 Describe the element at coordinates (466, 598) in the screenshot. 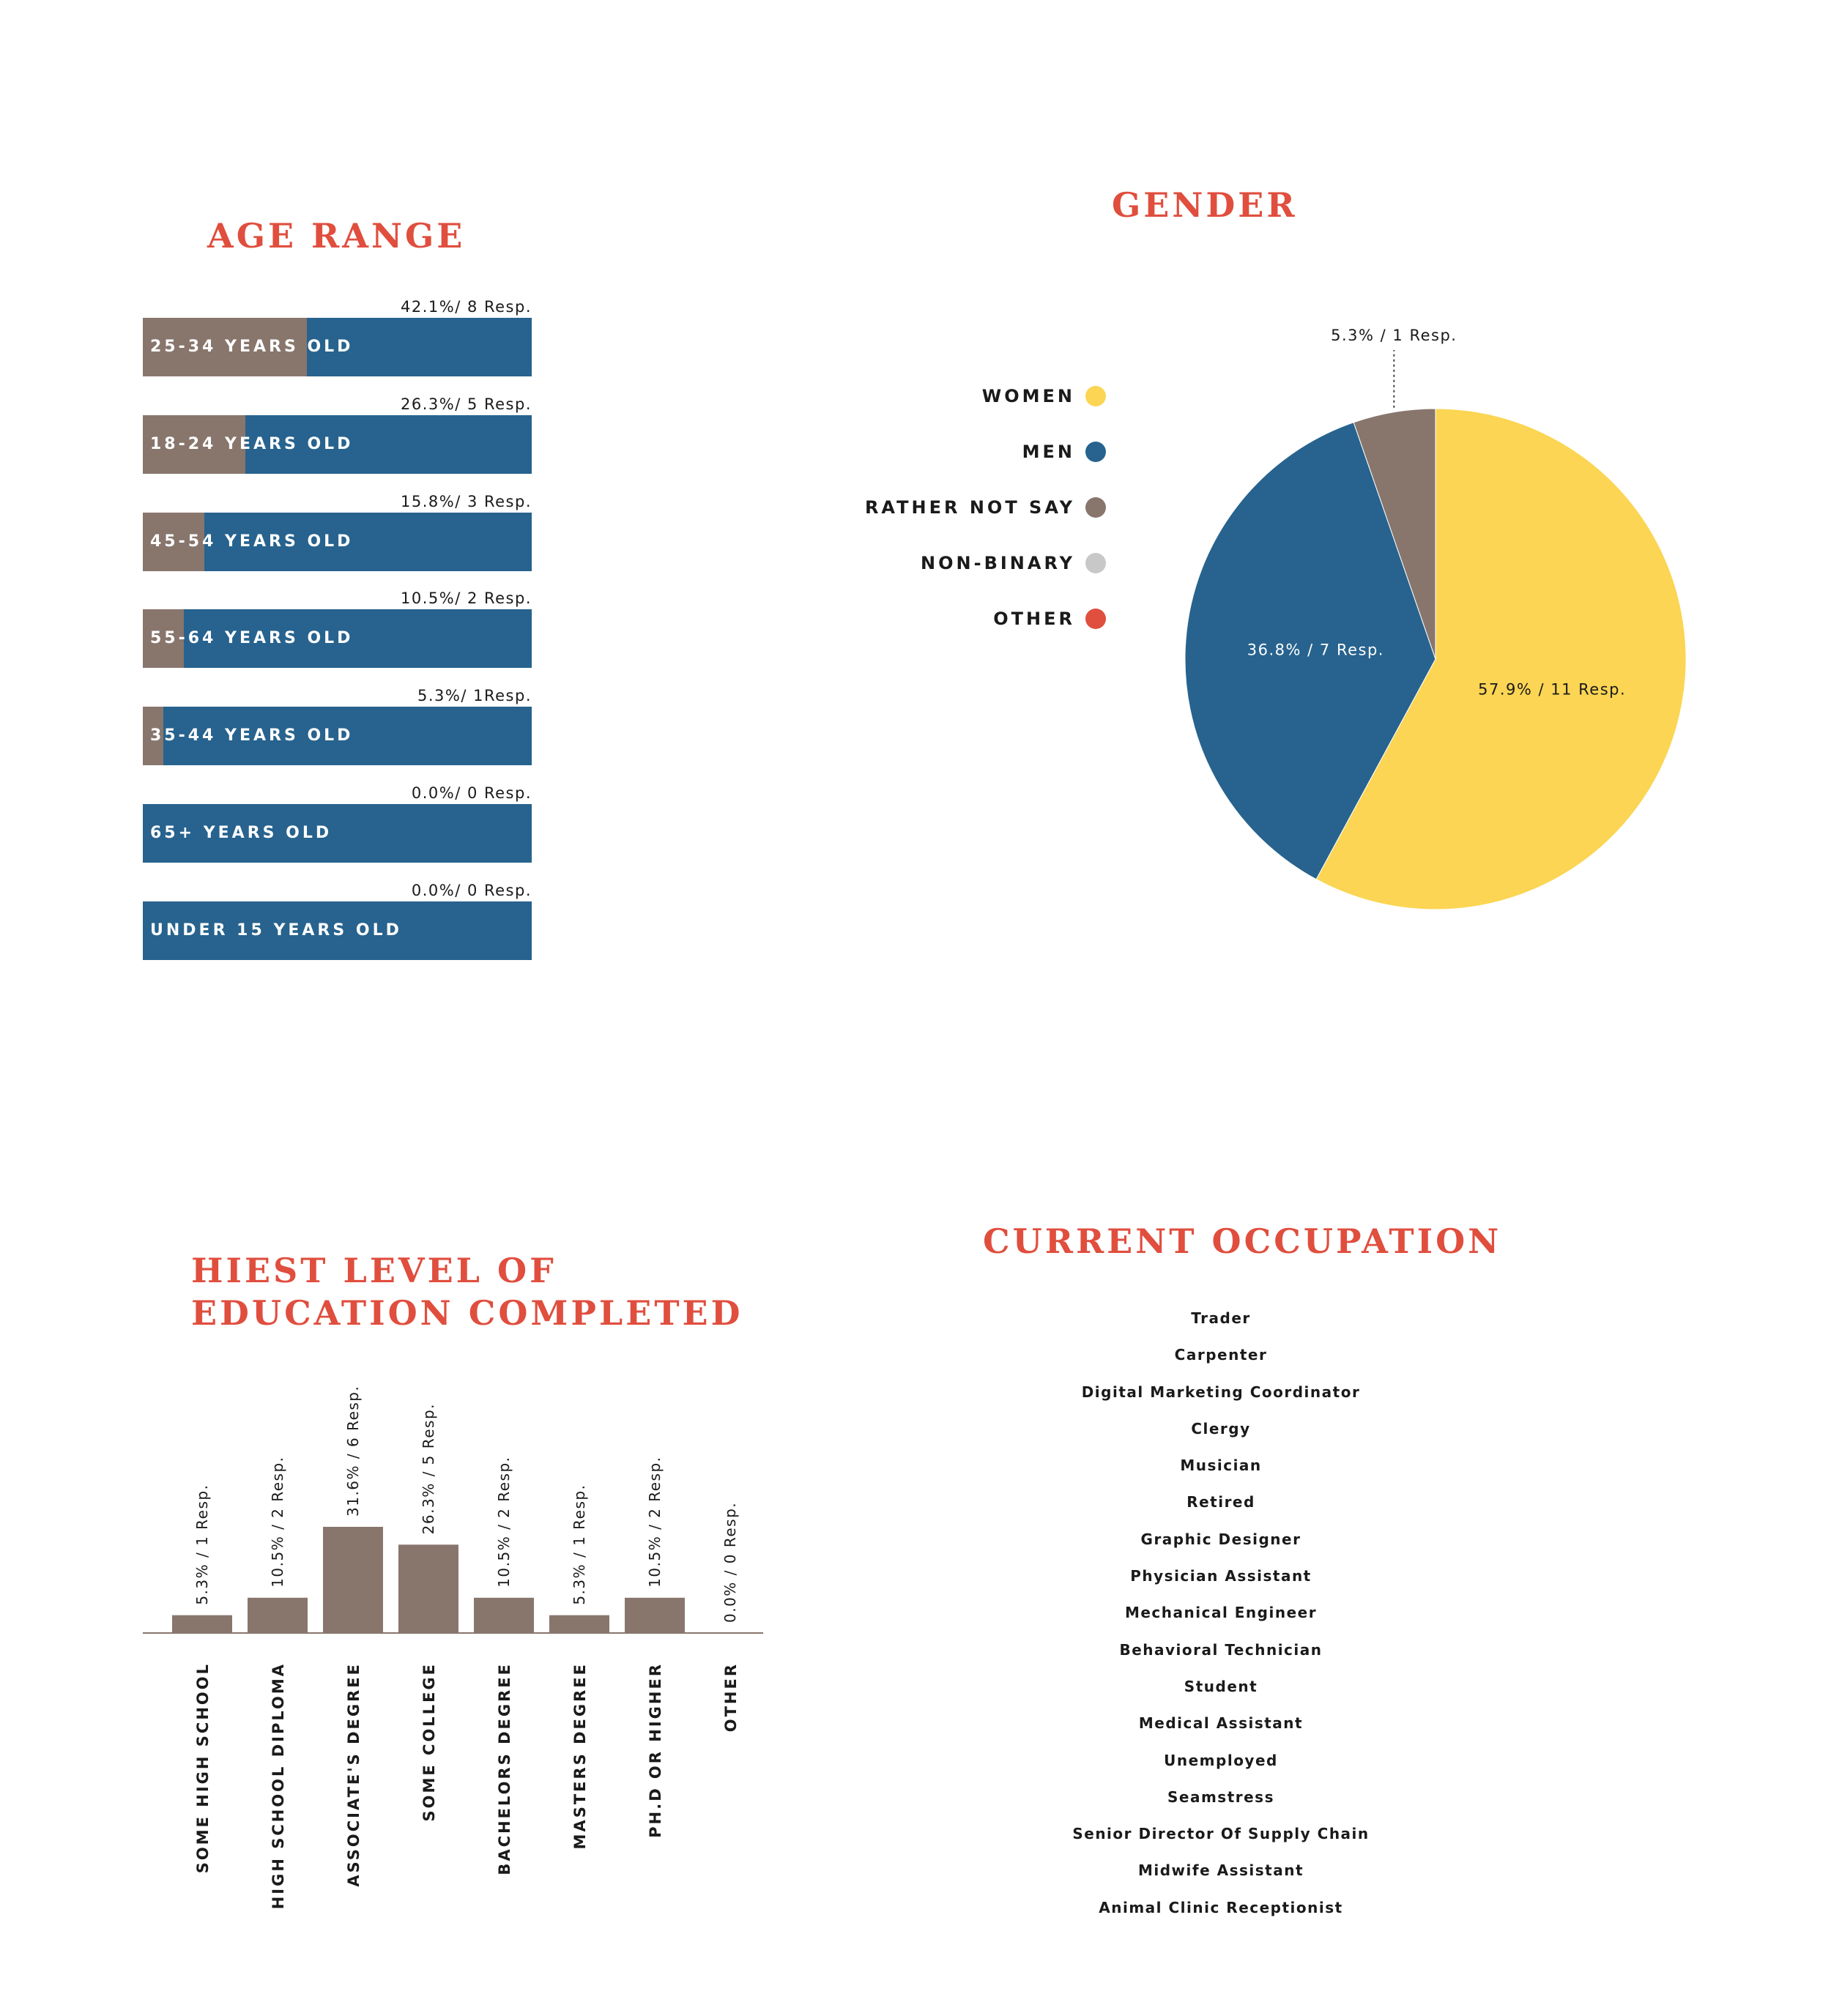

I see `age-bar-value-label: 10.5%/ 2 Resp.` at that location.